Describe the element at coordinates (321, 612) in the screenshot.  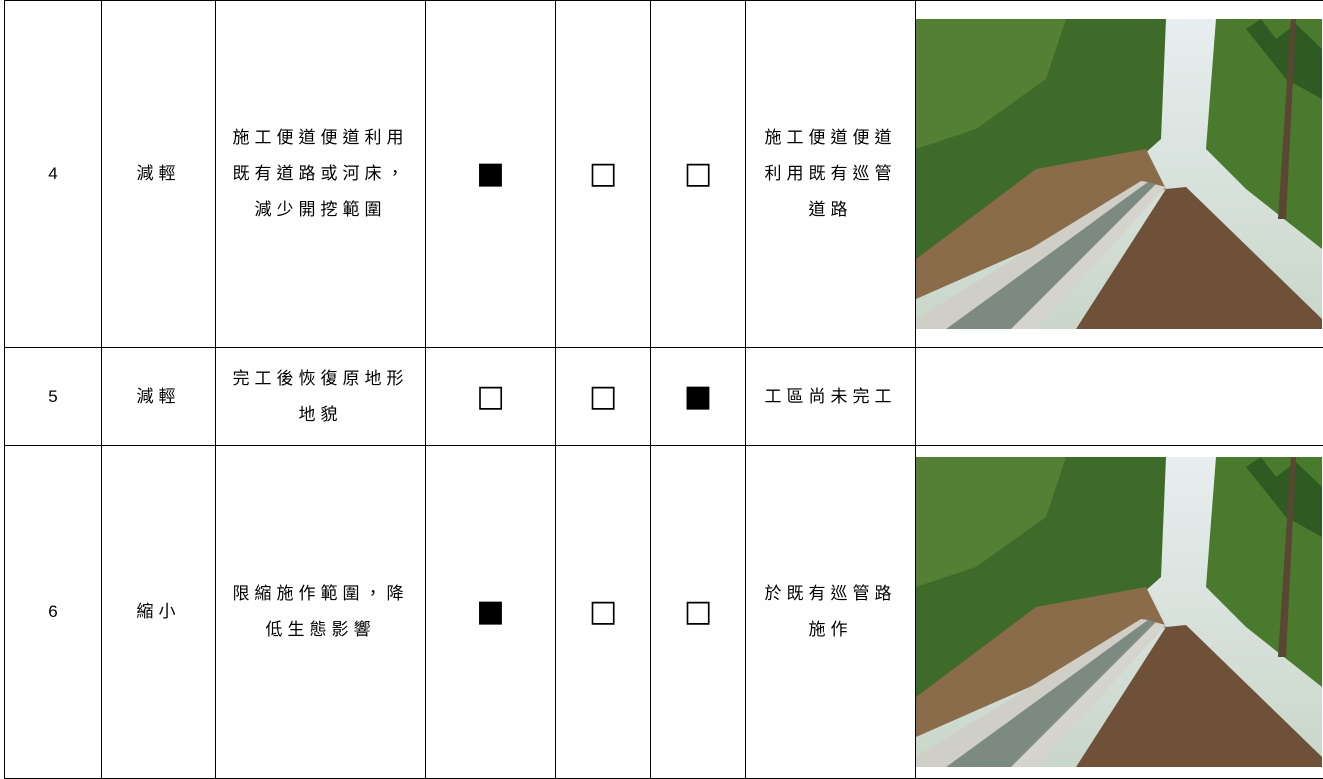
I see `measure: 限縮施作範圍，降低生態影響` at that location.